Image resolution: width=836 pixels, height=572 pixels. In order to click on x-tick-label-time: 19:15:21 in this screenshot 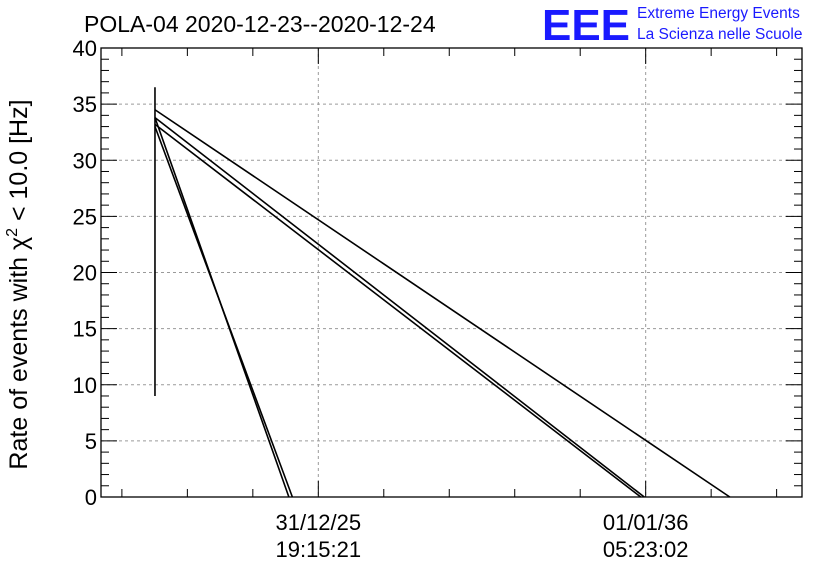, I will do `click(318, 549)`.